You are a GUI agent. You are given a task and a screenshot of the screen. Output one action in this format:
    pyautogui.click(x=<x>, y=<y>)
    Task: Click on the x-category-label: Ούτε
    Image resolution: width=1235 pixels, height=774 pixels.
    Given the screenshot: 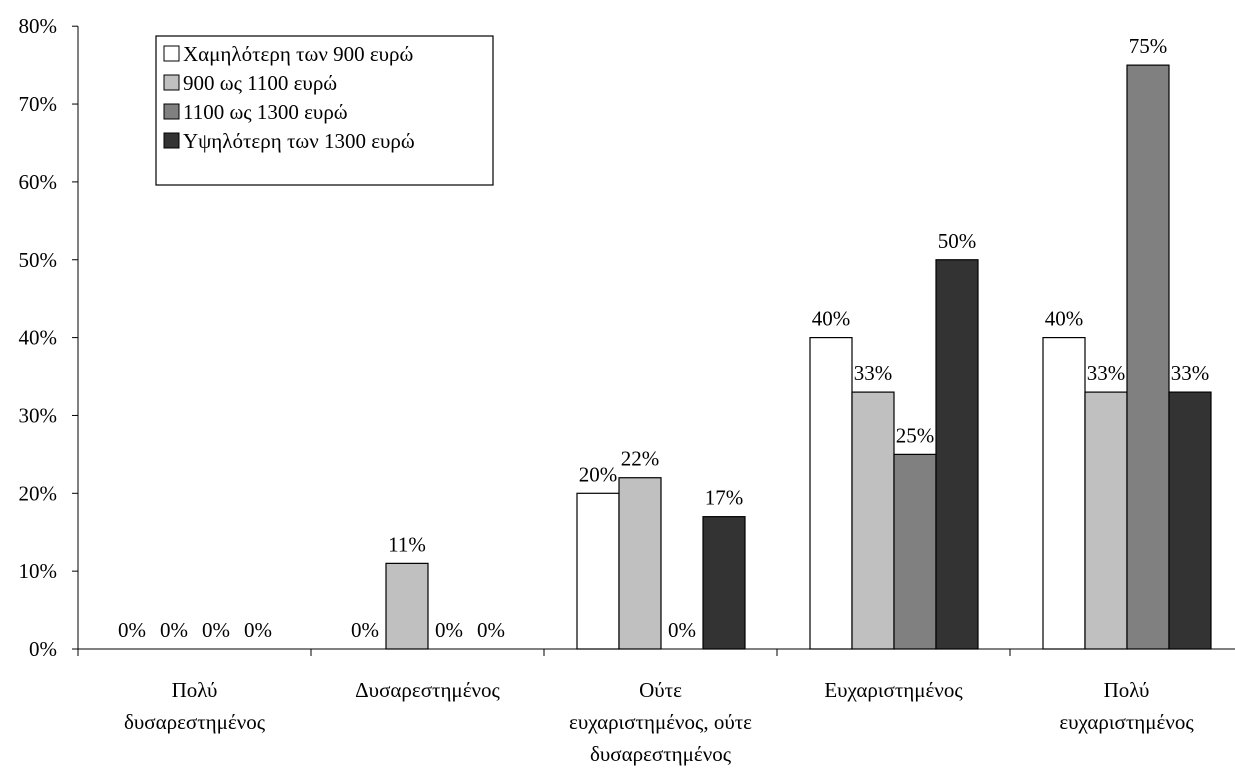 What is the action you would take?
    pyautogui.click(x=660, y=690)
    